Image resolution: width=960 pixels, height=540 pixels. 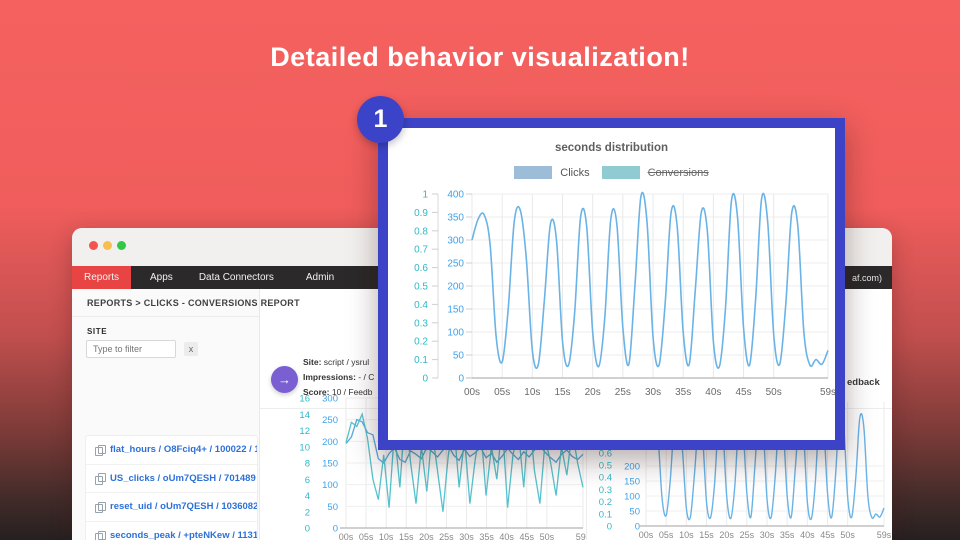 What do you see at coordinates (236, 277) in the screenshot?
I see `nav-item-data-connectors: Data Connectors` at bounding box center [236, 277].